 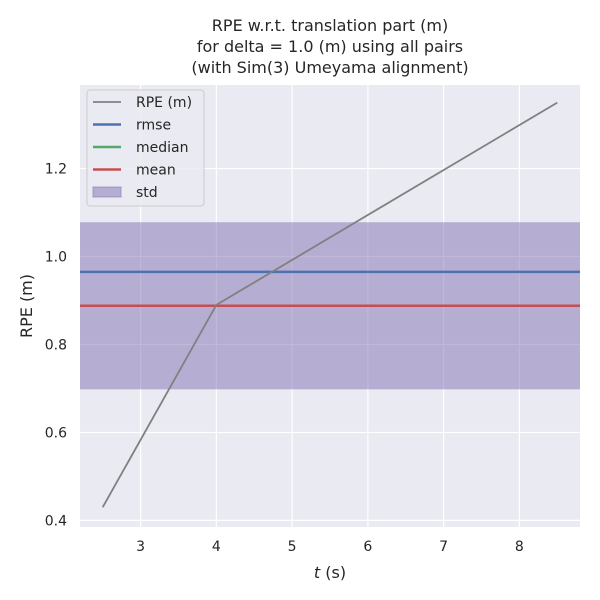 I want to click on y-tick-label-0.4: 0.4, so click(x=56, y=521).